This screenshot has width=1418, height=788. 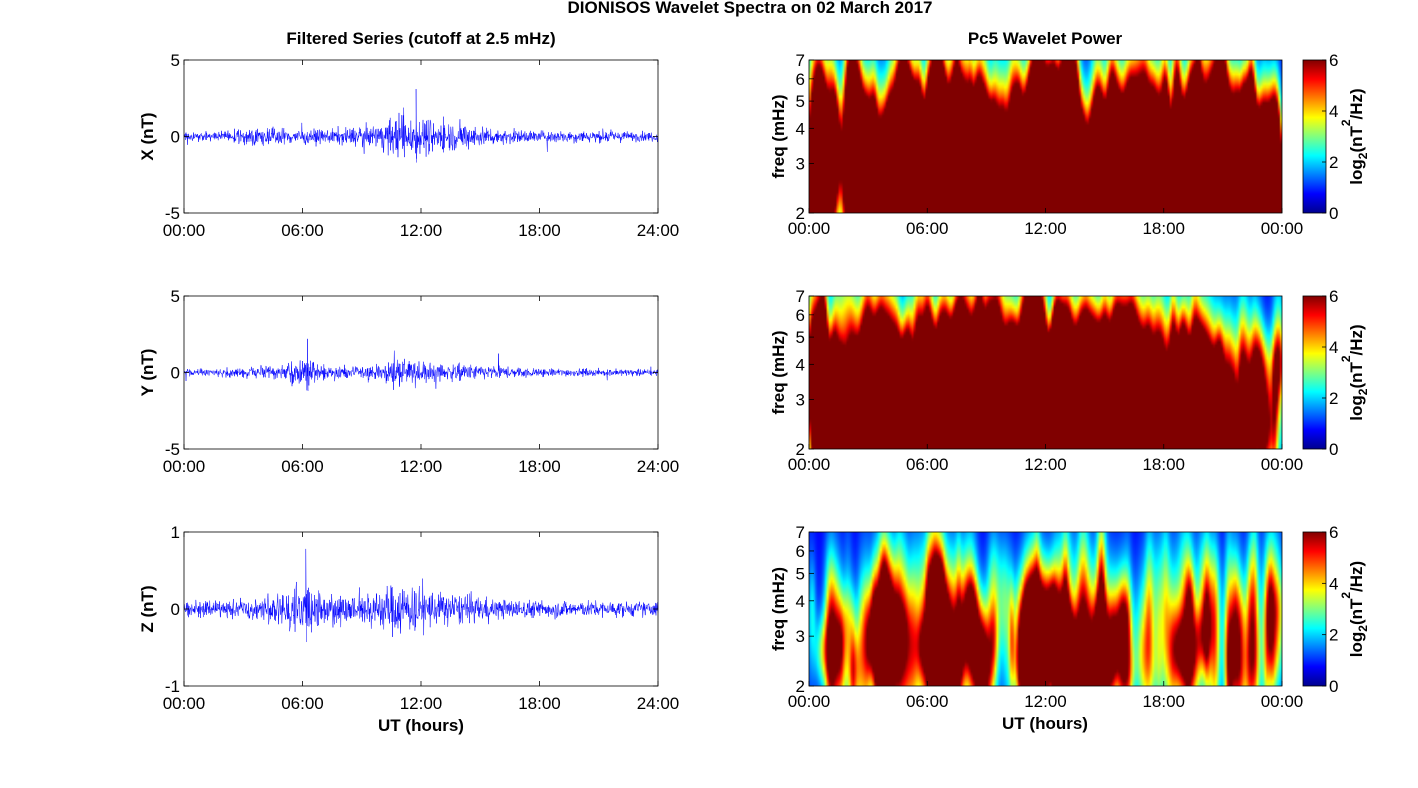 I want to click on right-column-title: Pc5 Wavelet Power, so click(x=1045, y=38).